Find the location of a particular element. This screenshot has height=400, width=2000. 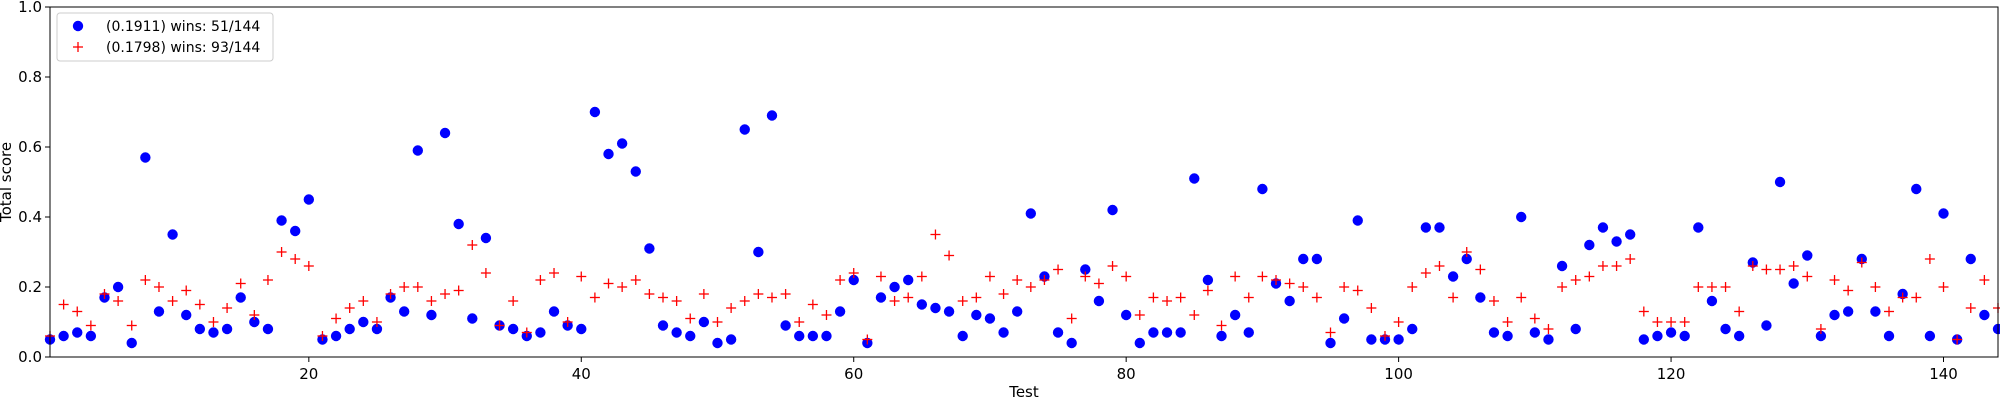

x-tick-label: 80 is located at coordinates (1126, 374).